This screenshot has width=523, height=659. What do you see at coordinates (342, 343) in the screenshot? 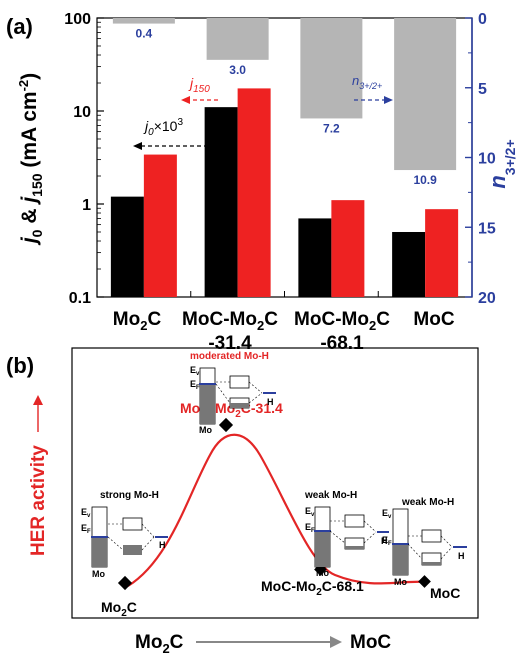
I see `svg-text: -68.1` at bounding box center [342, 343].